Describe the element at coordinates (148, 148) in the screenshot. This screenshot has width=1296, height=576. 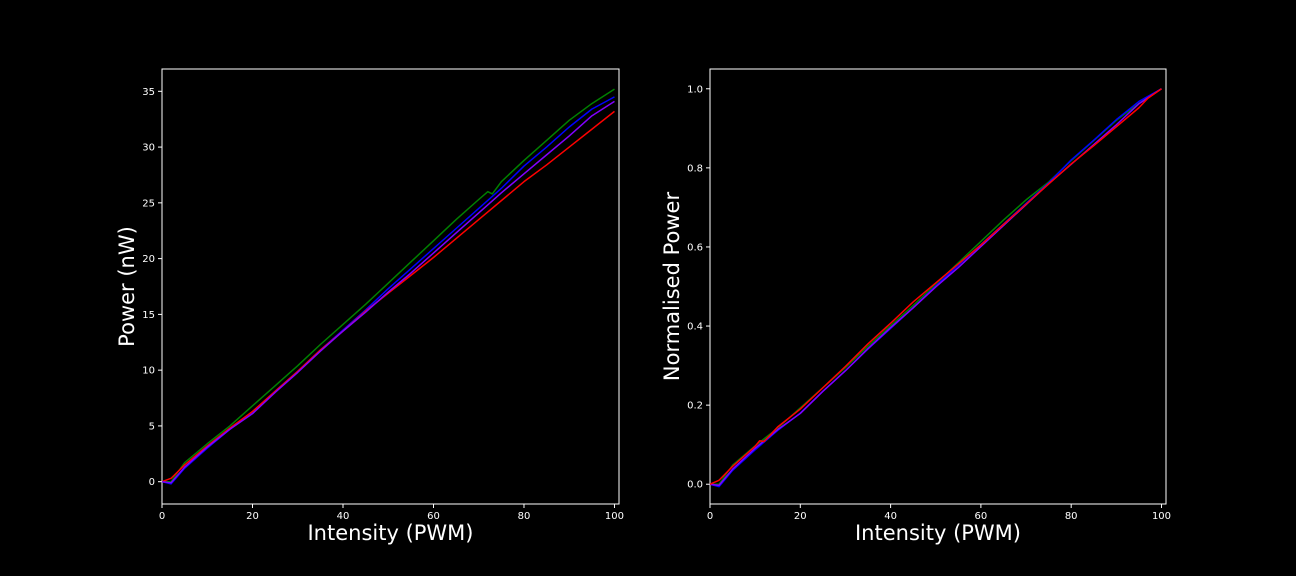
I see `y-tick-label: 30` at that location.